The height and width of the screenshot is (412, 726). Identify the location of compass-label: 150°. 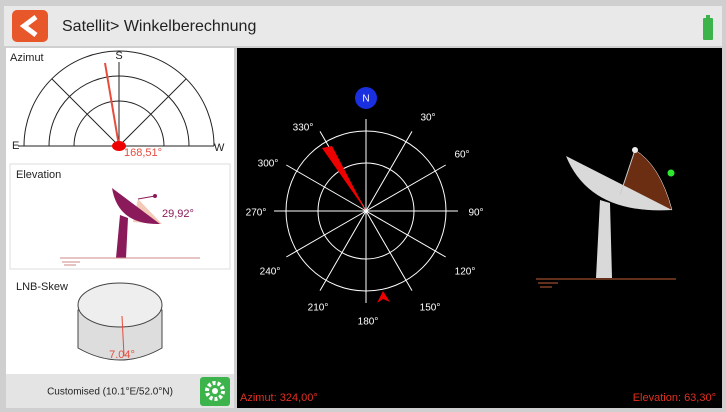
(430, 308).